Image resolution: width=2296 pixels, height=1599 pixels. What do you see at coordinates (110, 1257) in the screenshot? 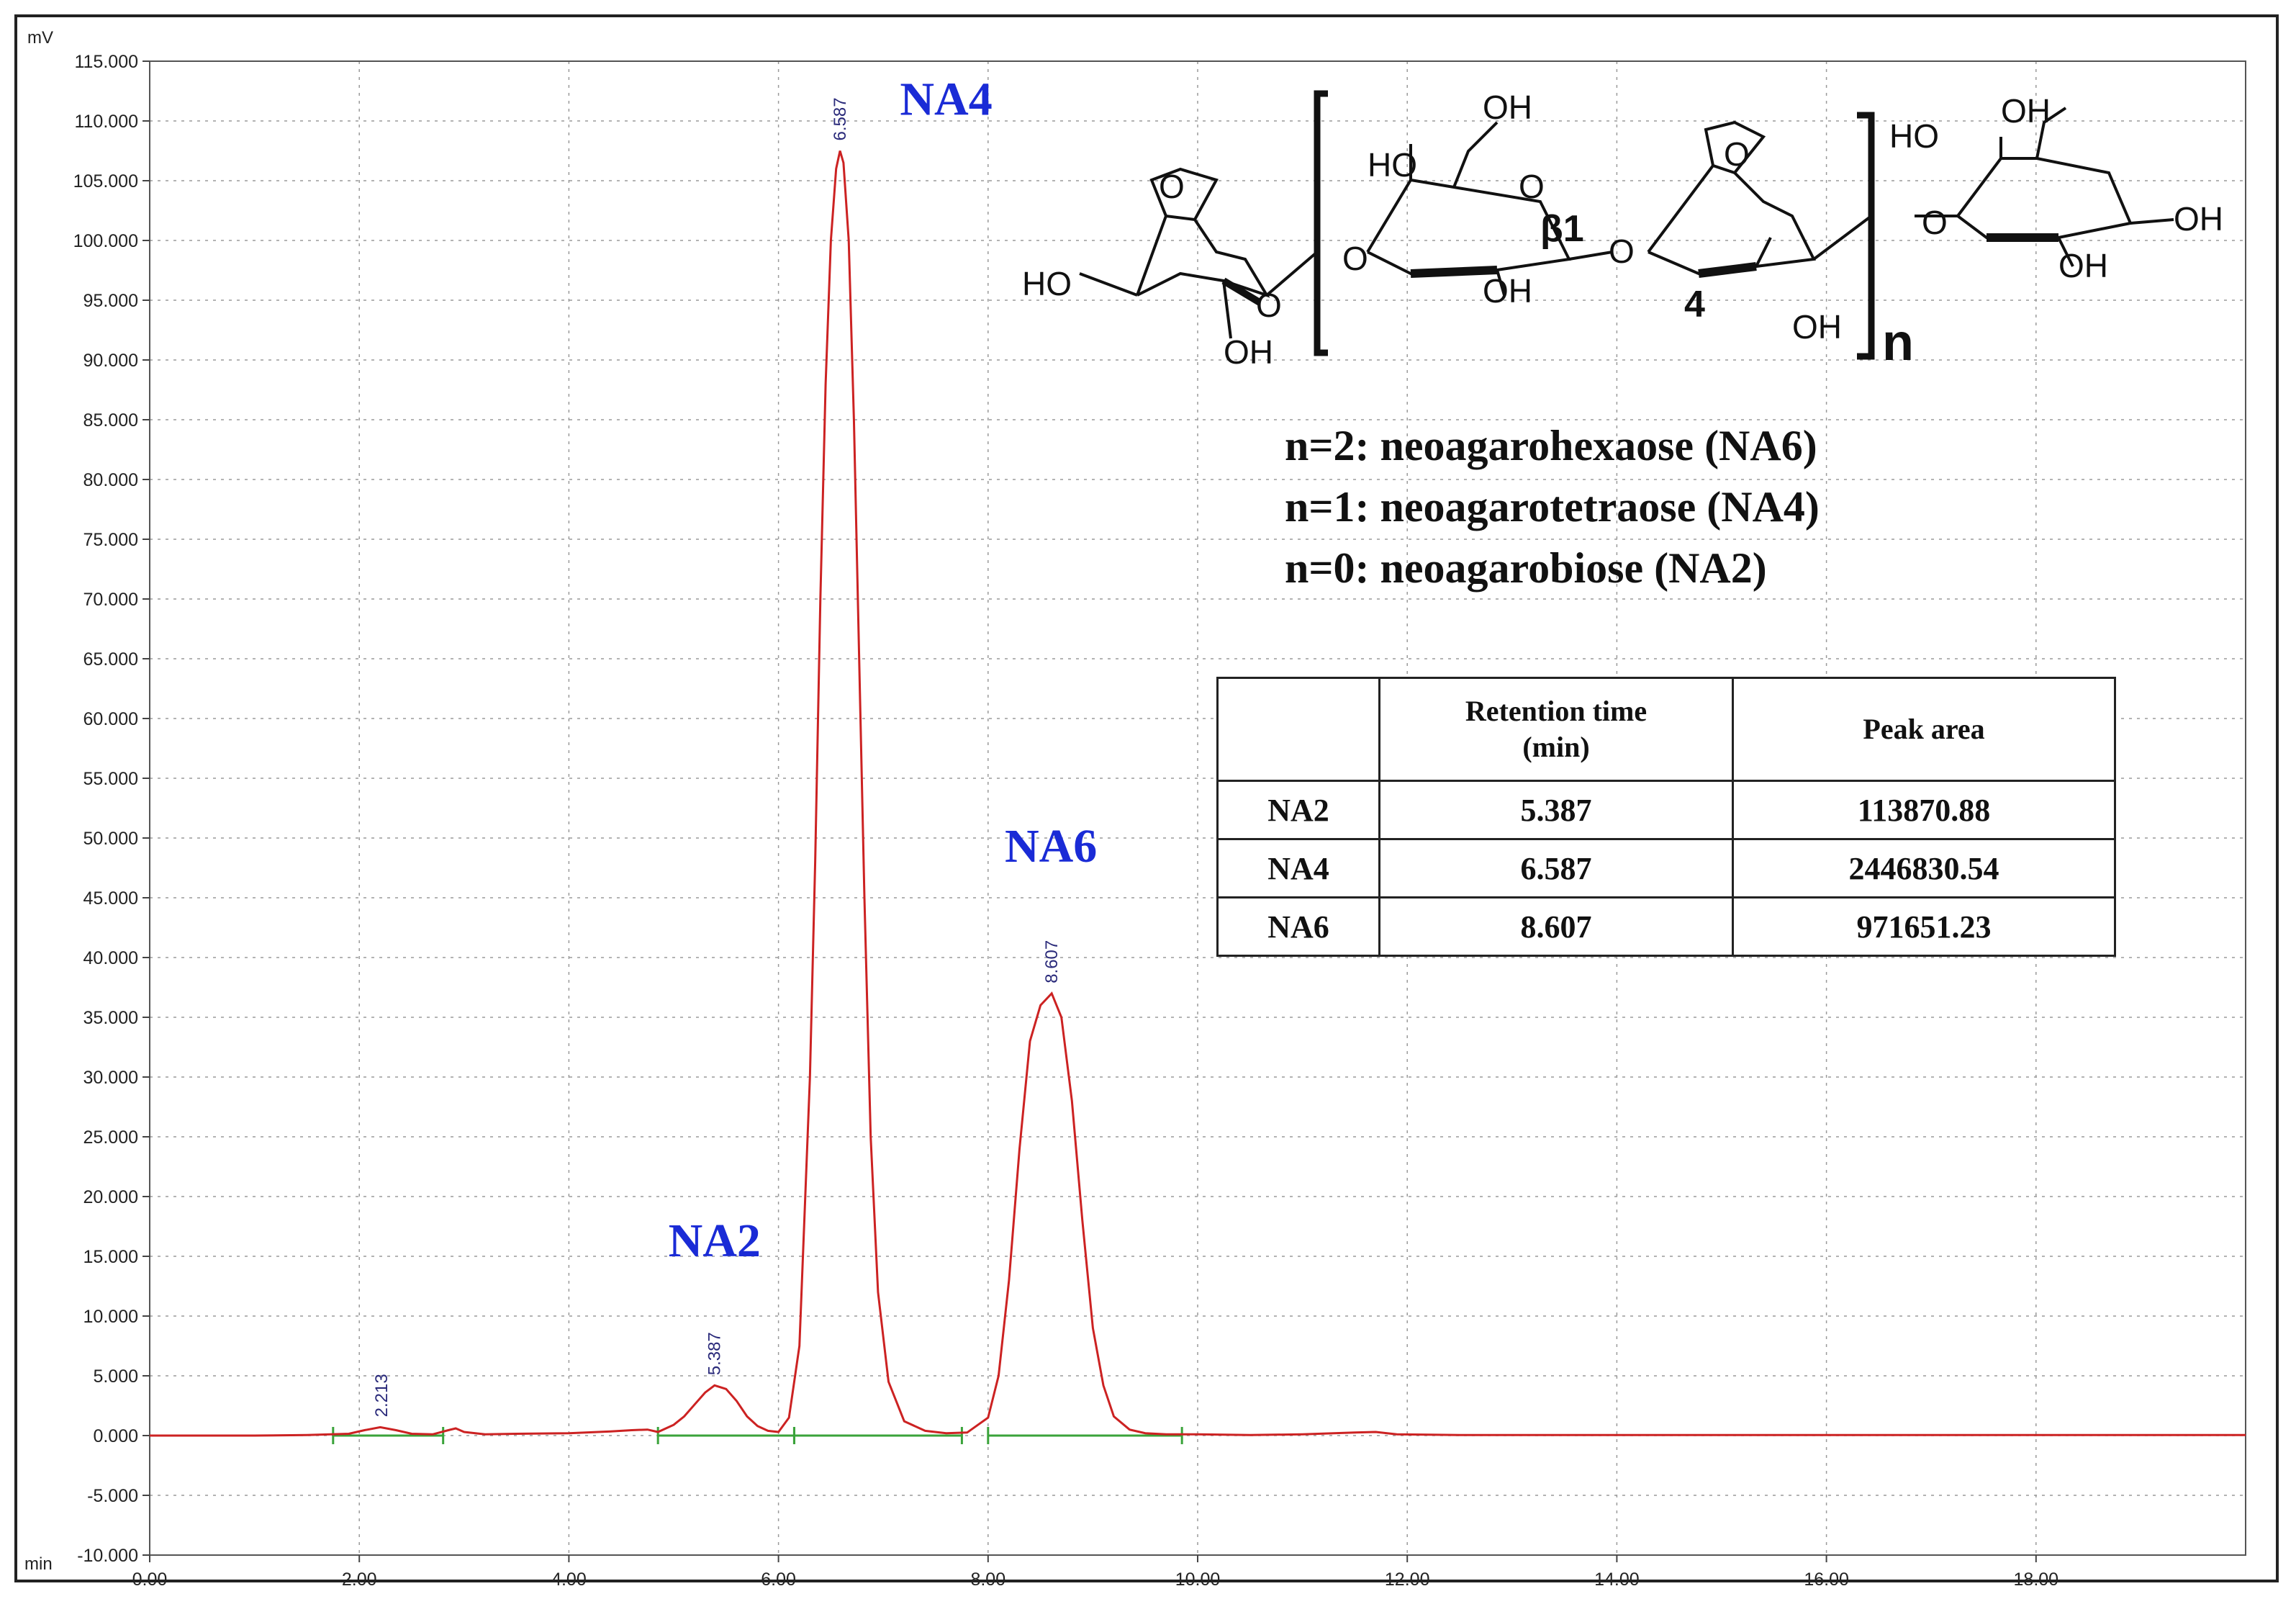
I see `y-tick-label: 15.000` at bounding box center [110, 1257].